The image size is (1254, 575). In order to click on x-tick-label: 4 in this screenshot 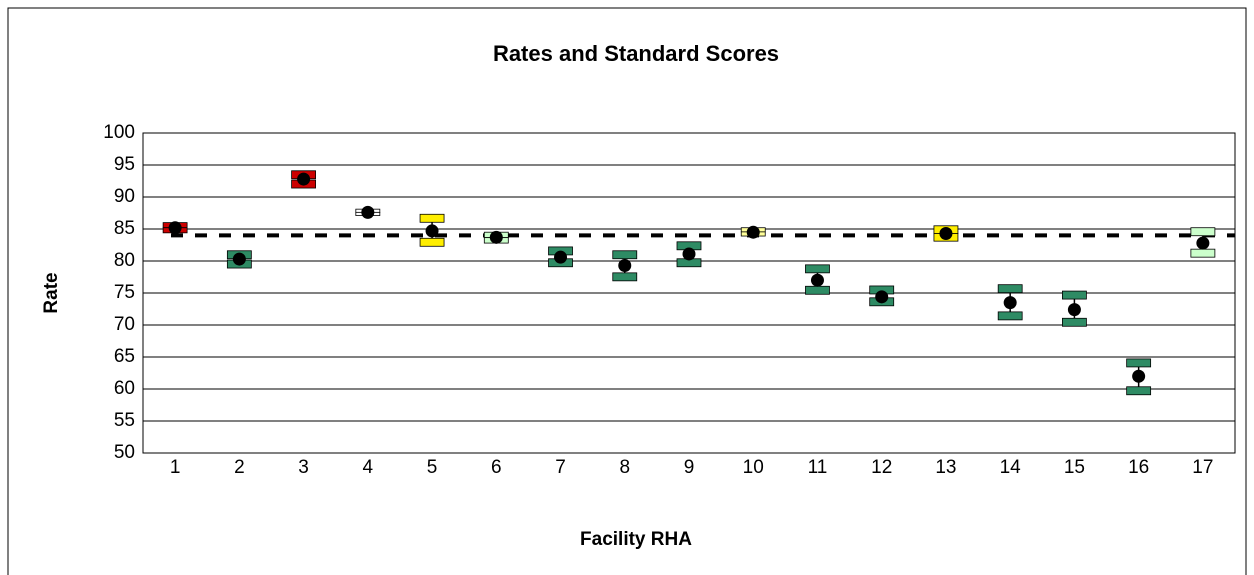, I will do `click(368, 467)`.